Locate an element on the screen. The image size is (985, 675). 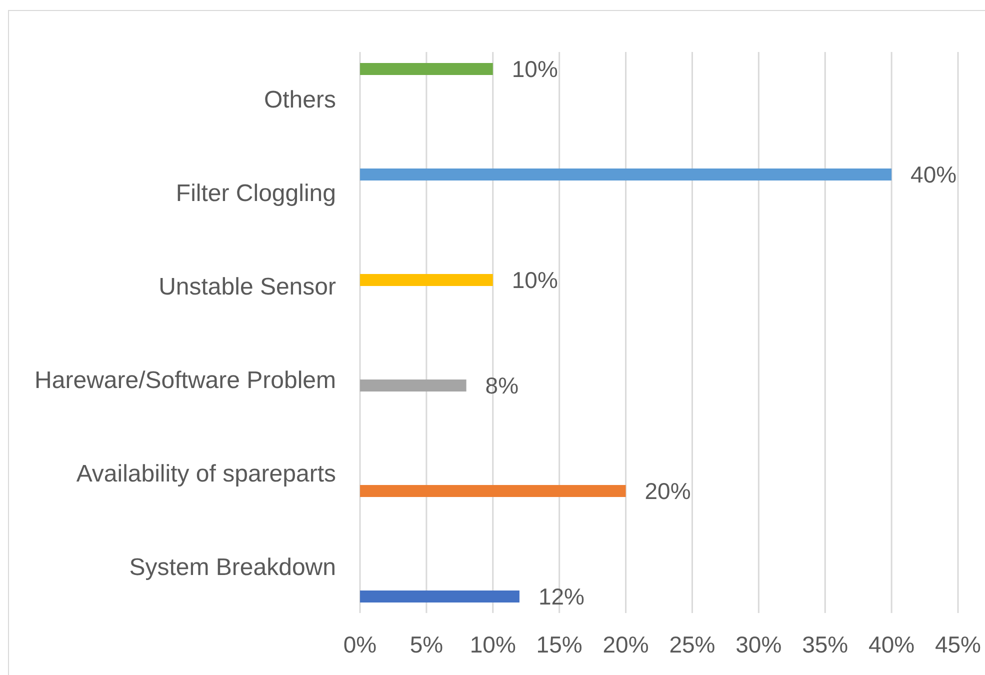
y-tick-label: Unstable Sensor is located at coordinates (247, 286).